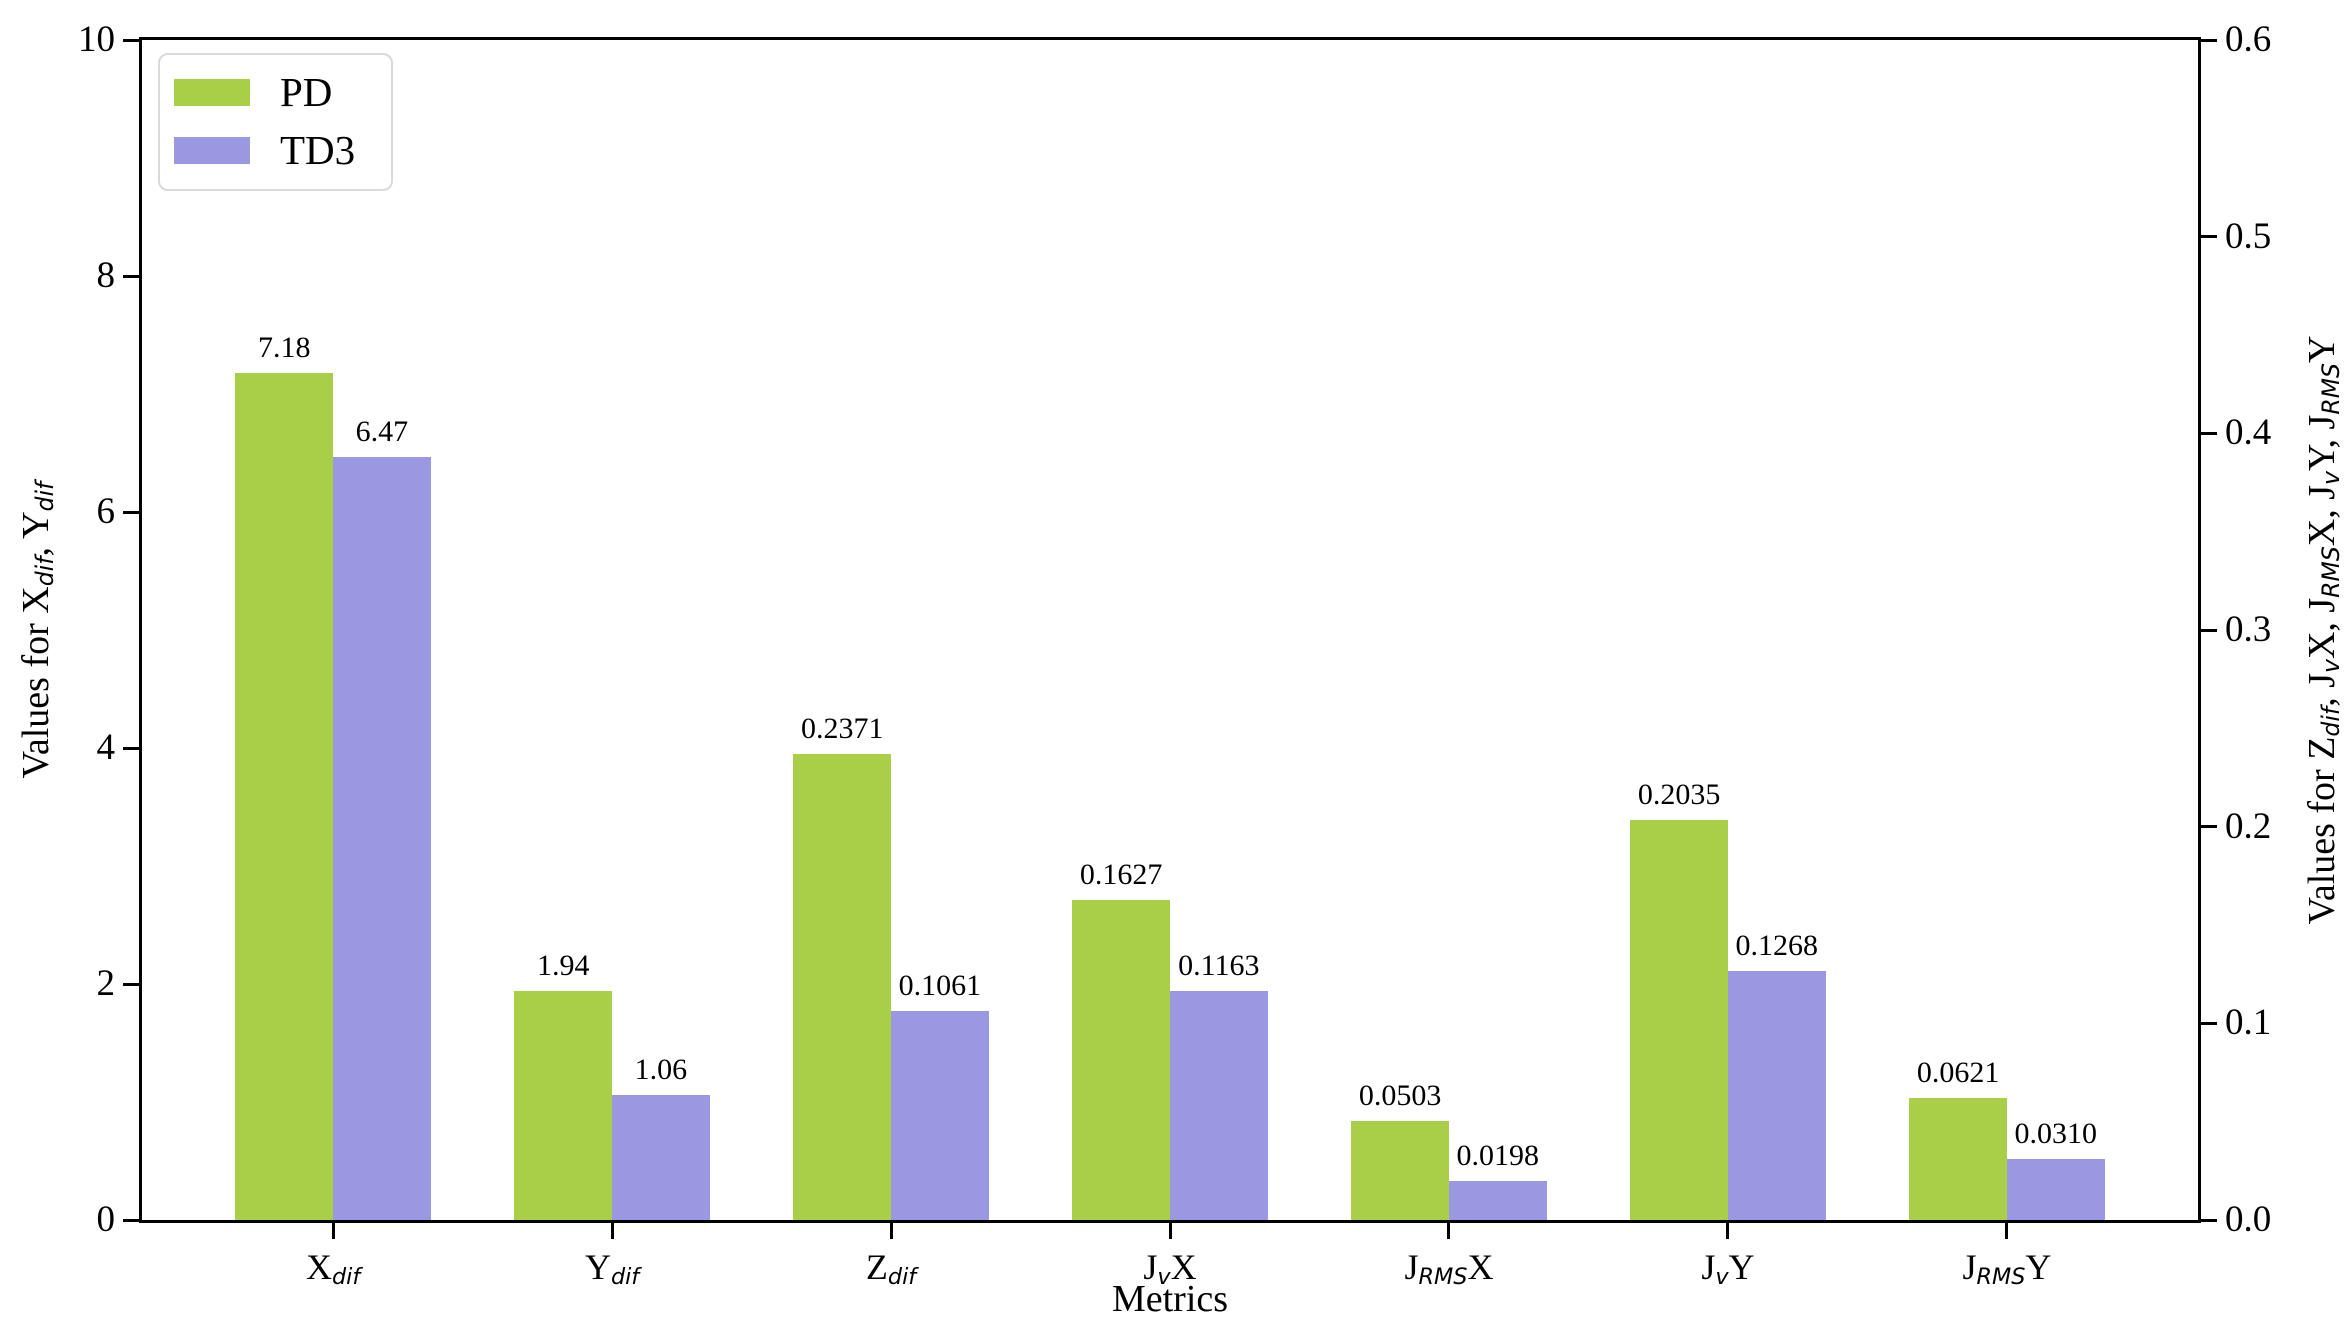 This screenshot has height=1321, width=2351. What do you see at coordinates (382, 431) in the screenshot?
I see `bar-value-td3-0: 6.47` at bounding box center [382, 431].